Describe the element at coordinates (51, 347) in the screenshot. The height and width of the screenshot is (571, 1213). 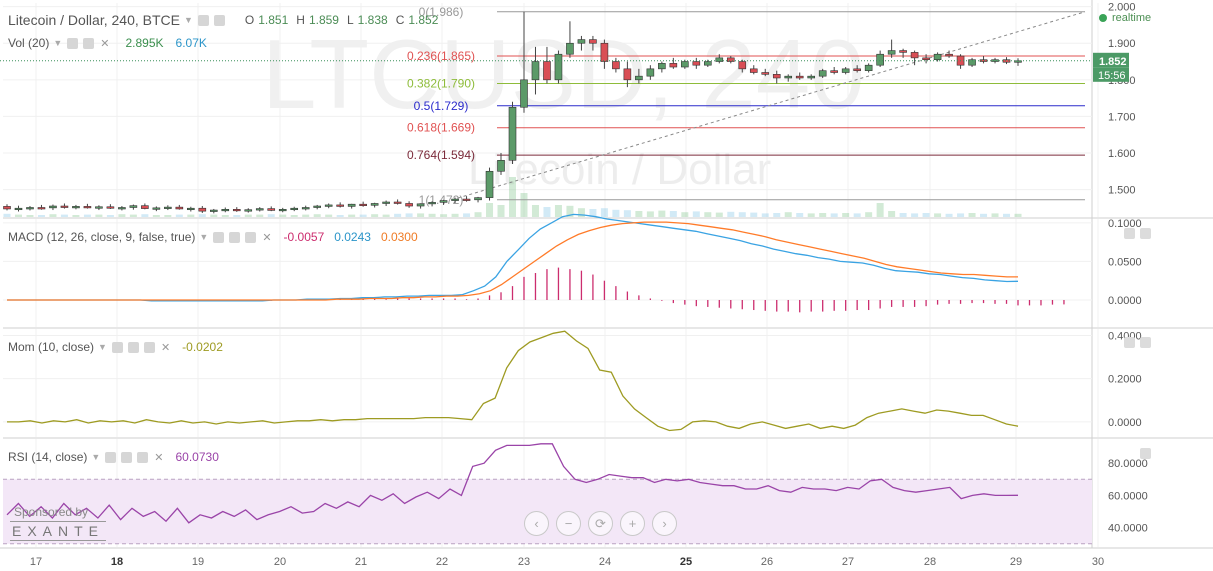
I see `mom-label: Mom (10, close)` at that location.